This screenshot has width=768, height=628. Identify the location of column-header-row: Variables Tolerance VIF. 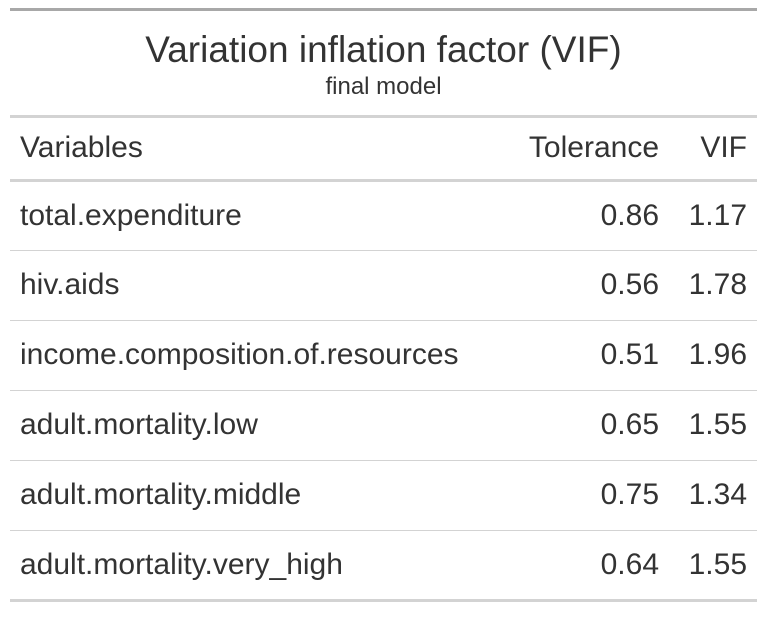
(383, 150).